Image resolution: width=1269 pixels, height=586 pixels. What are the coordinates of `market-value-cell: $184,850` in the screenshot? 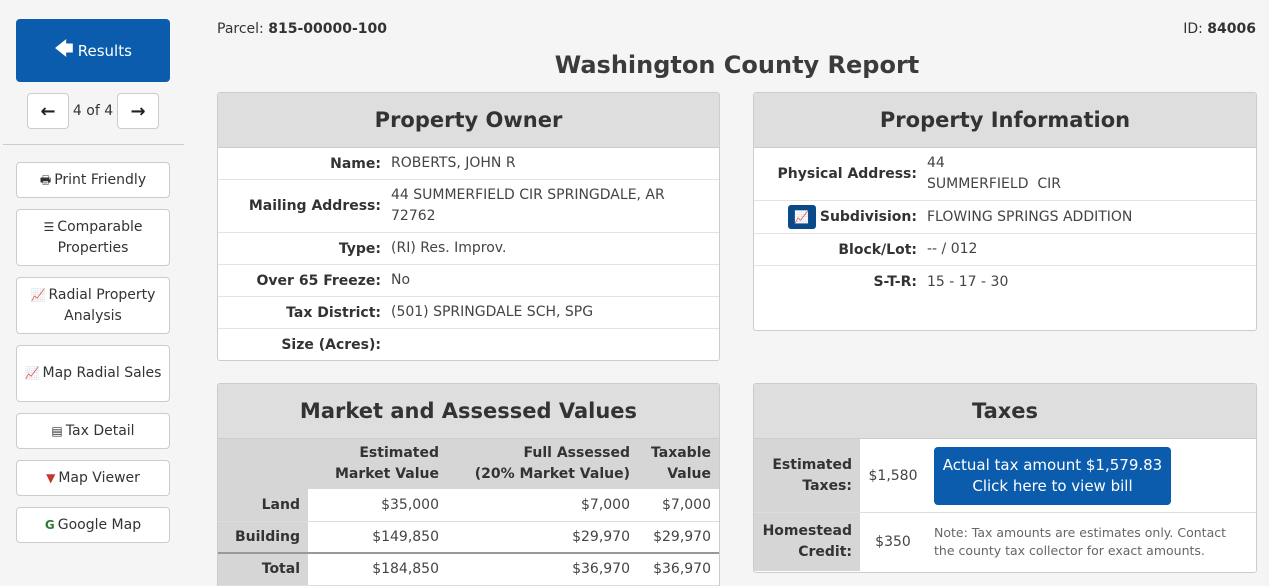 It's located at (377, 569).